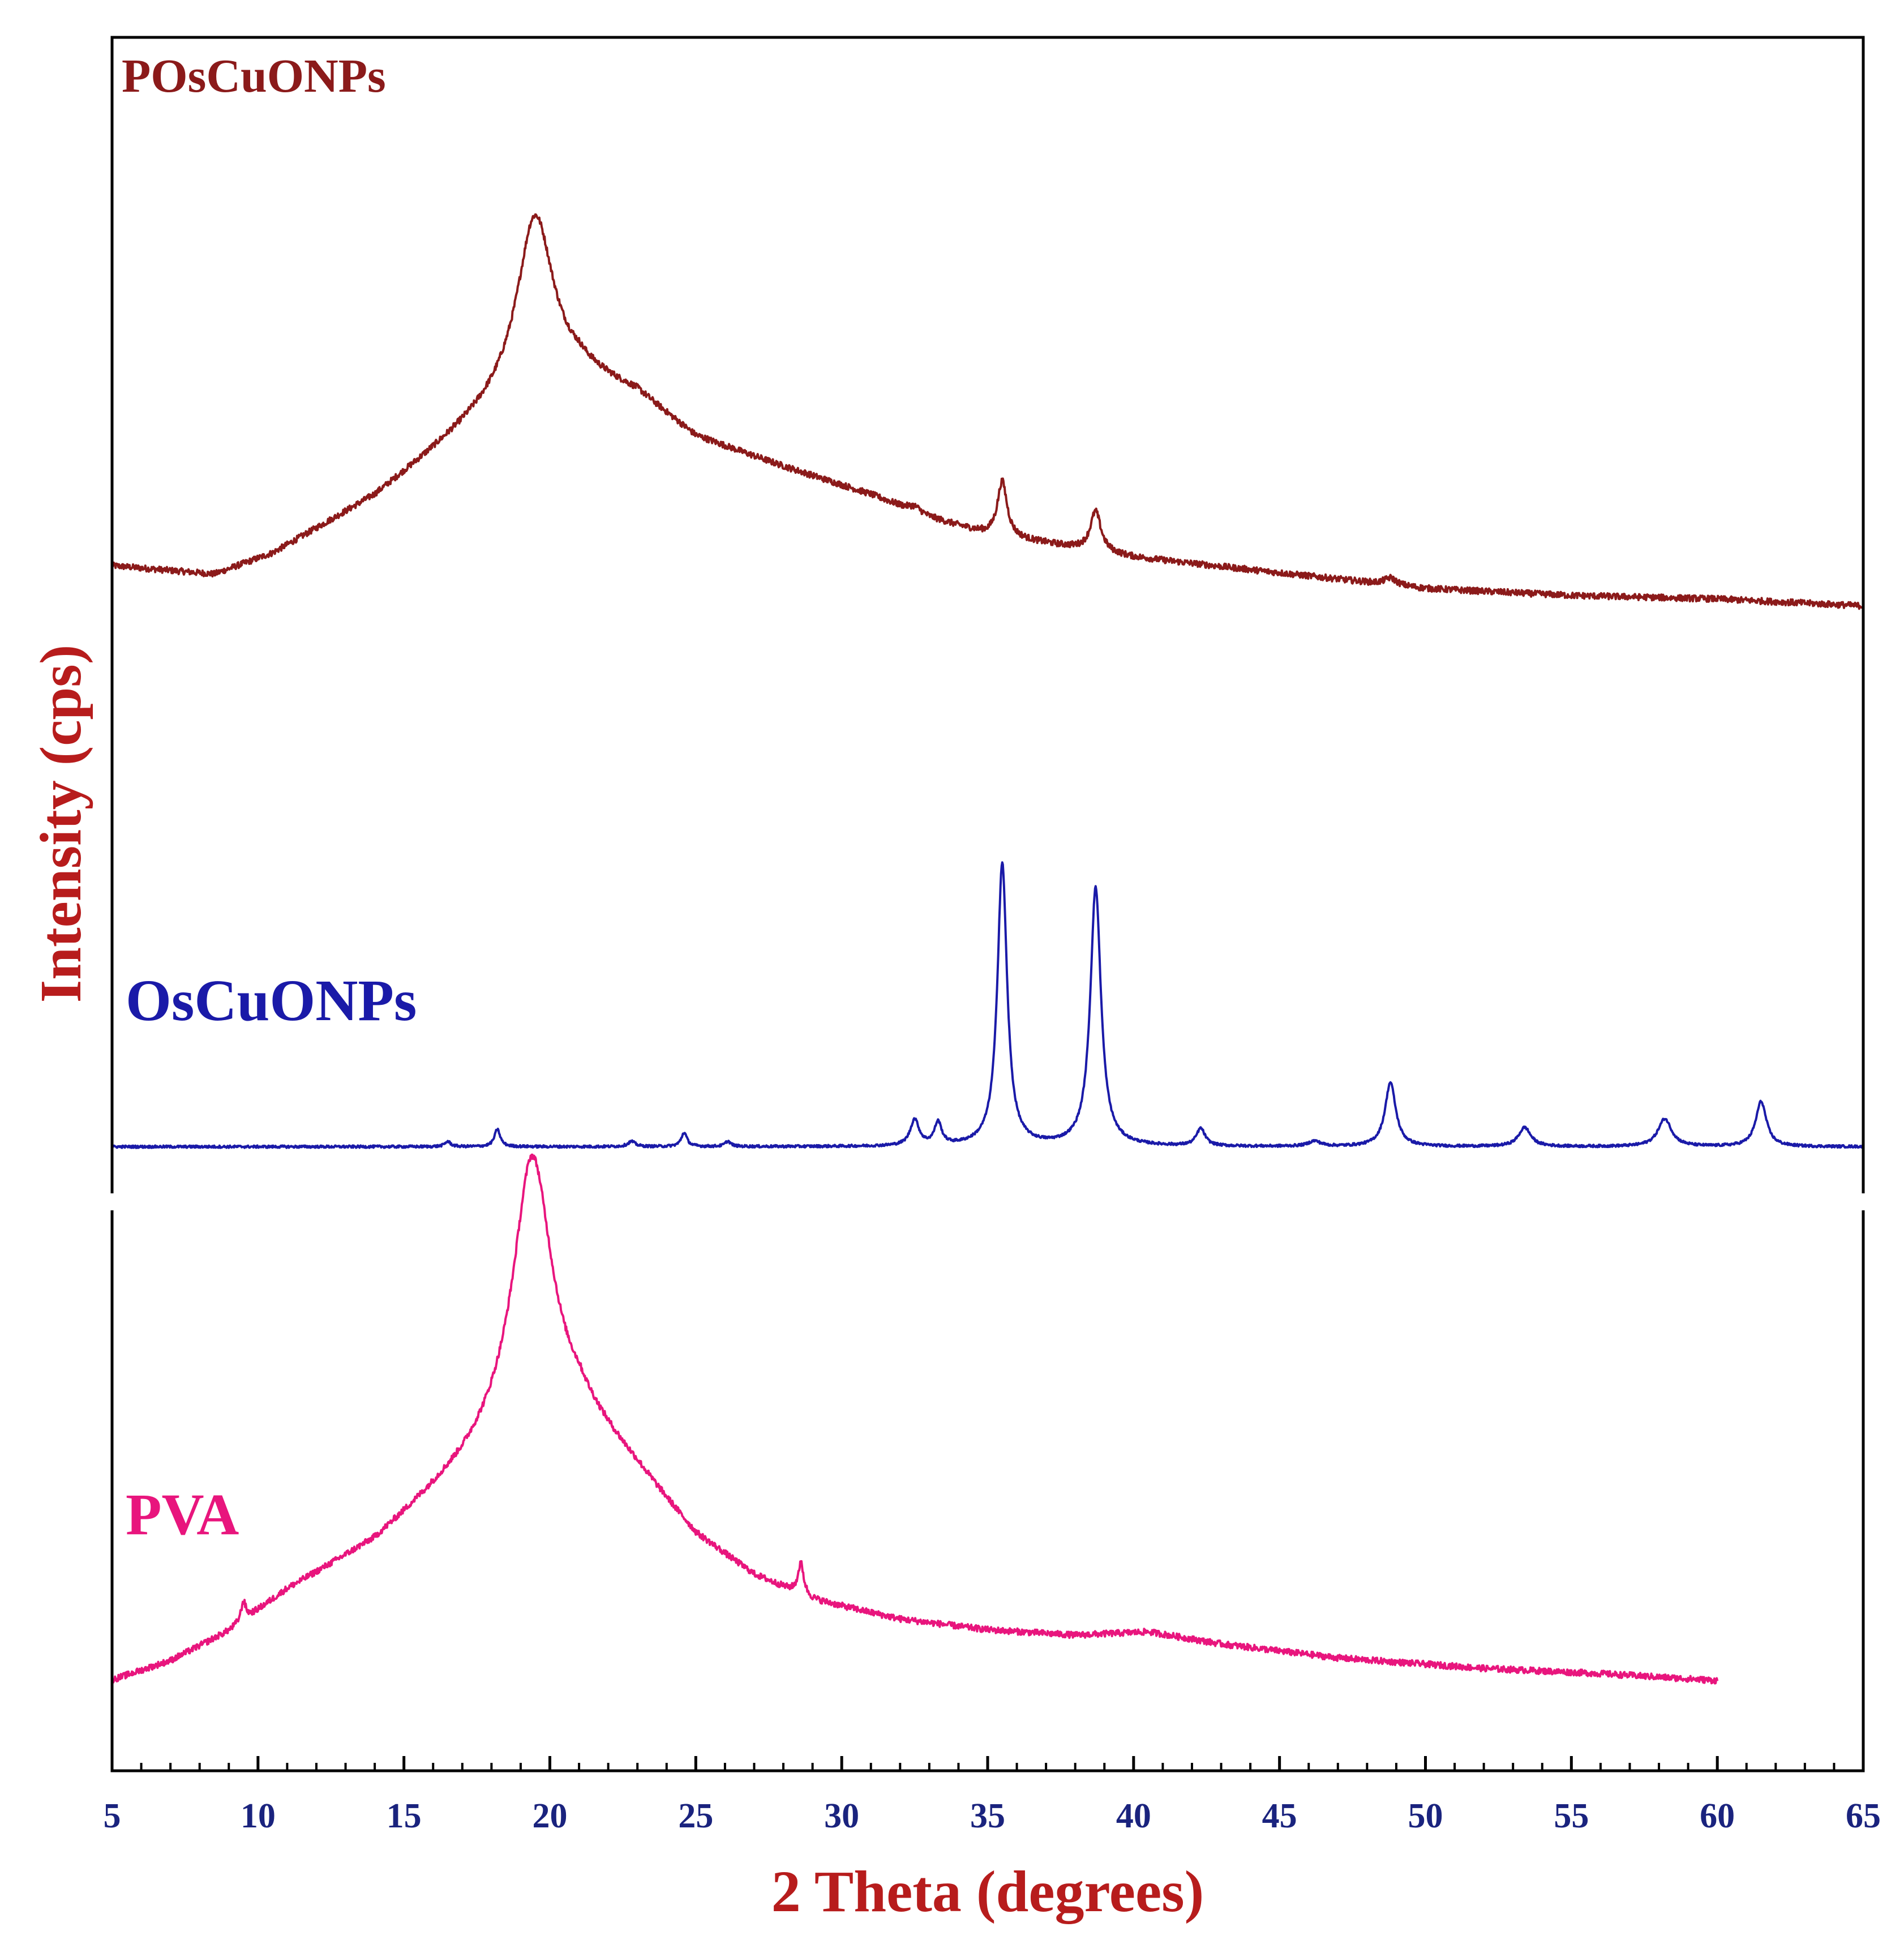  Describe the element at coordinates (112, 1816) in the screenshot. I see `x-tick-label: 5` at that location.